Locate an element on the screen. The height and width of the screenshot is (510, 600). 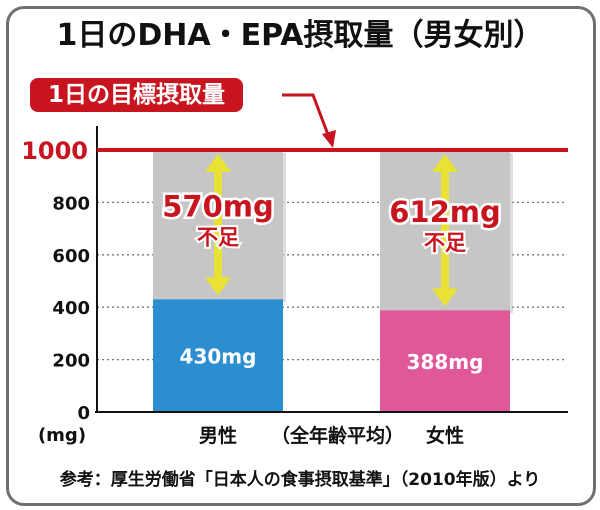
source-footer: 参考：厚生労働省「日本人の食事摂取基準」（2010年版）より is located at coordinates (300, 480).